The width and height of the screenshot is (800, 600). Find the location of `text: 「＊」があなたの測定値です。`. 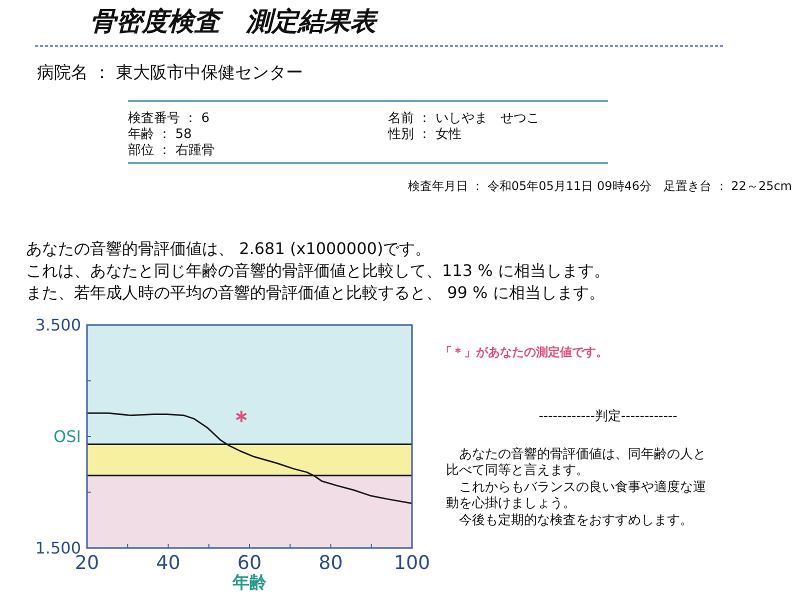

text: 「＊」があなたの測定値です。 is located at coordinates (524, 352).